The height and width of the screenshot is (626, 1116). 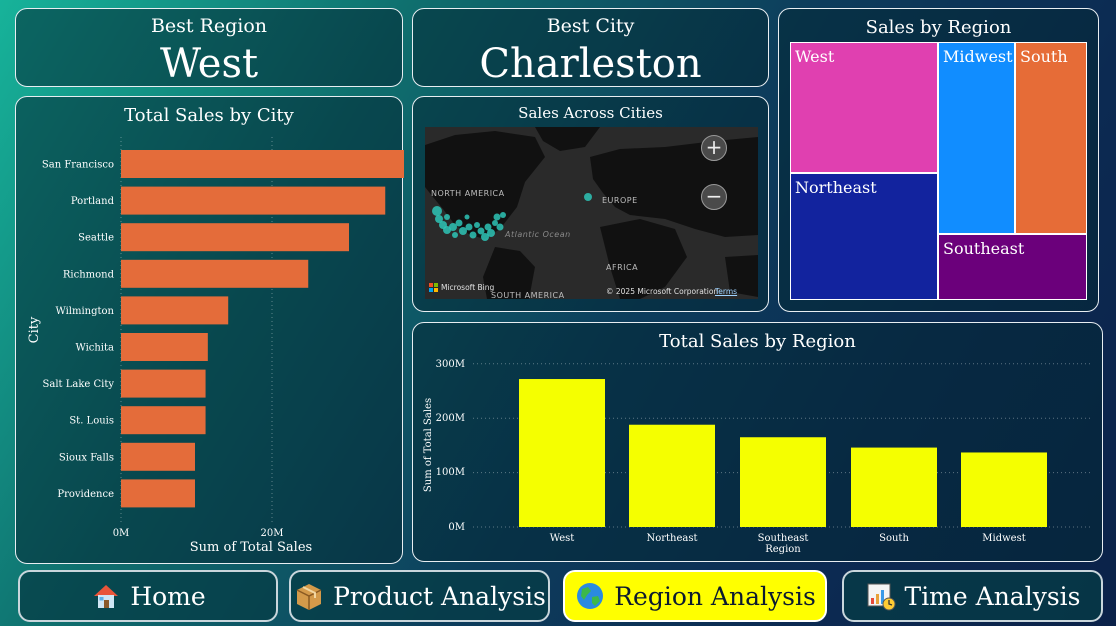 I want to click on treemap-label-south: South, so click(x=1044, y=56).